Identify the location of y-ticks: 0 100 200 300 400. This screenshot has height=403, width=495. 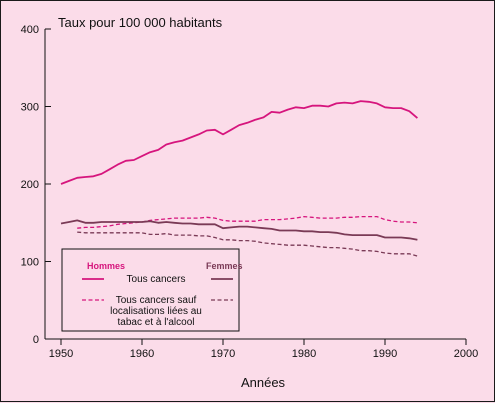
(36, 185).